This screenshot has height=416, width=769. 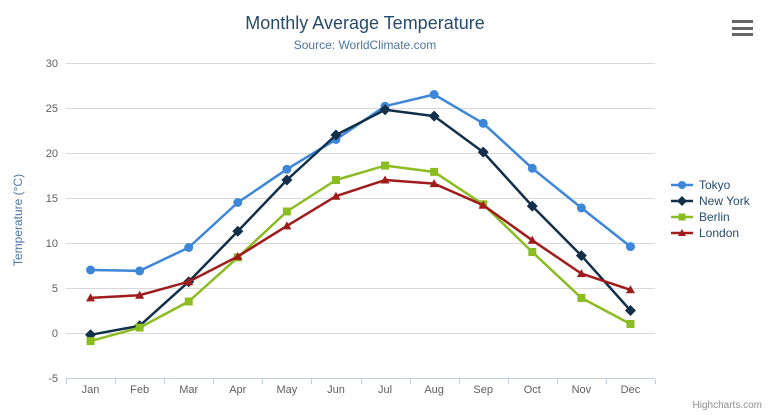 What do you see at coordinates (52, 154) in the screenshot?
I see `y-tick-label: 20` at bounding box center [52, 154].